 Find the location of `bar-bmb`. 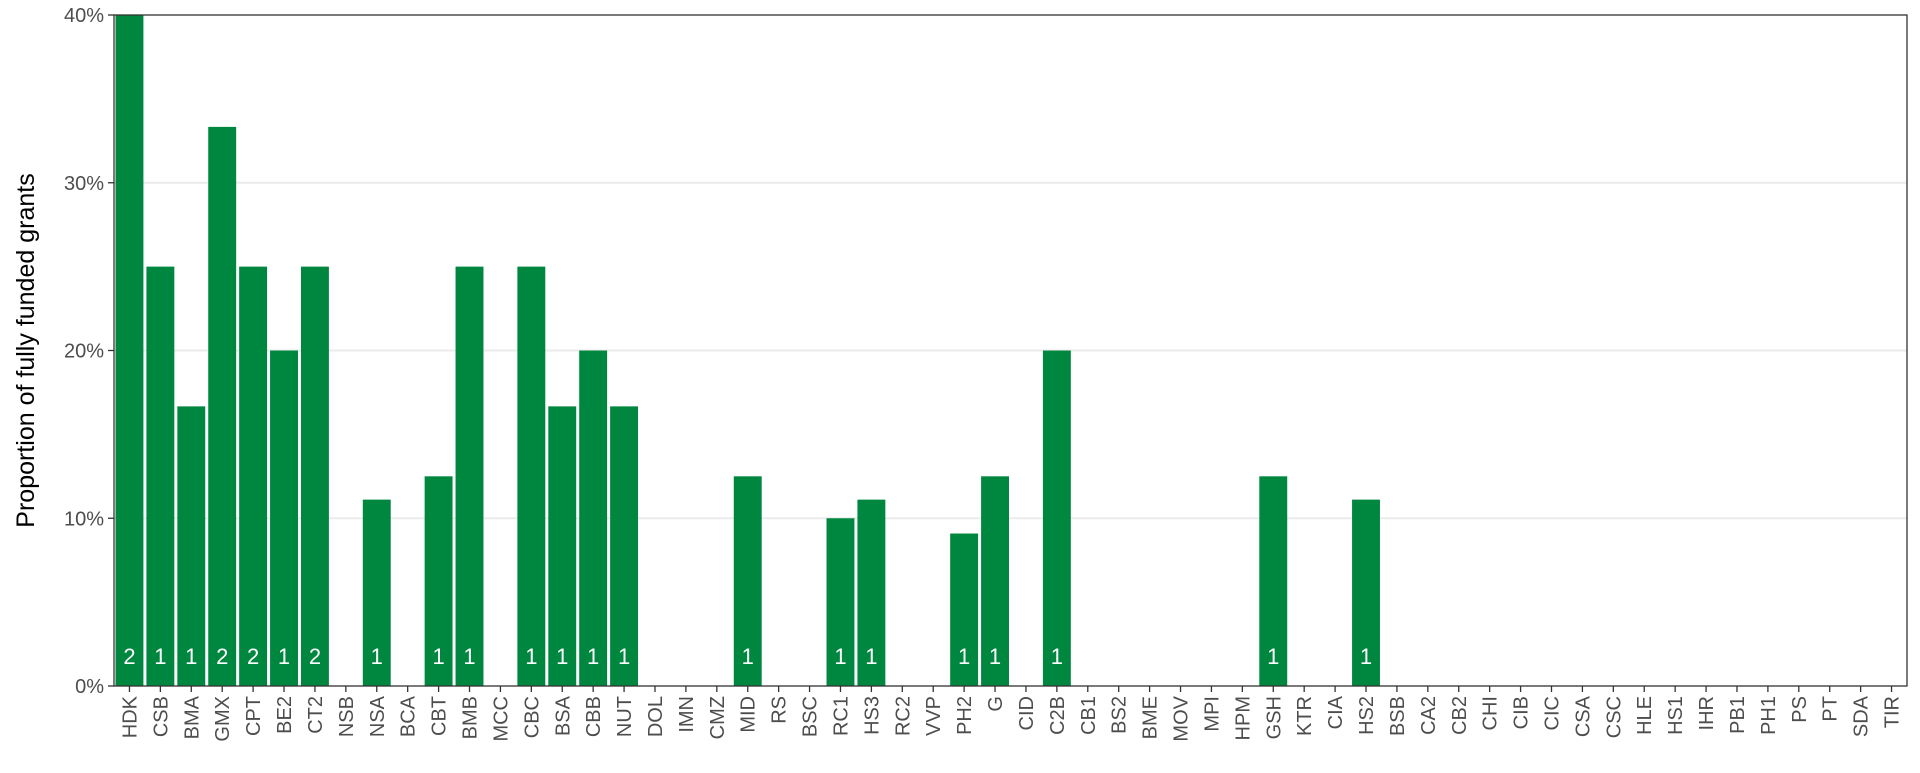

bar-bmb is located at coordinates (469, 476).